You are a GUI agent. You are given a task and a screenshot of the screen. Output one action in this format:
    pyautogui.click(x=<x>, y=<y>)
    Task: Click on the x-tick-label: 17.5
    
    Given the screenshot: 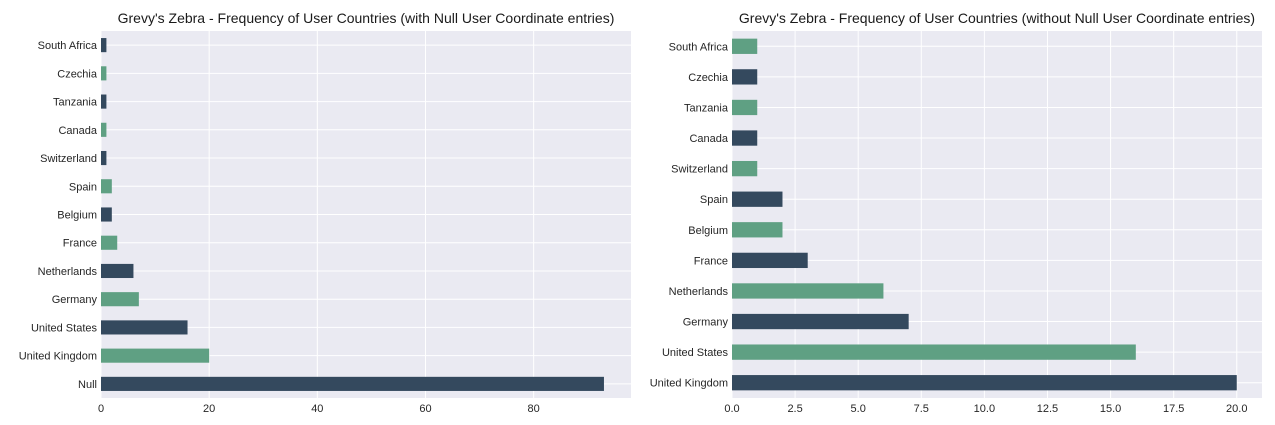 What is the action you would take?
    pyautogui.click(x=1173, y=409)
    